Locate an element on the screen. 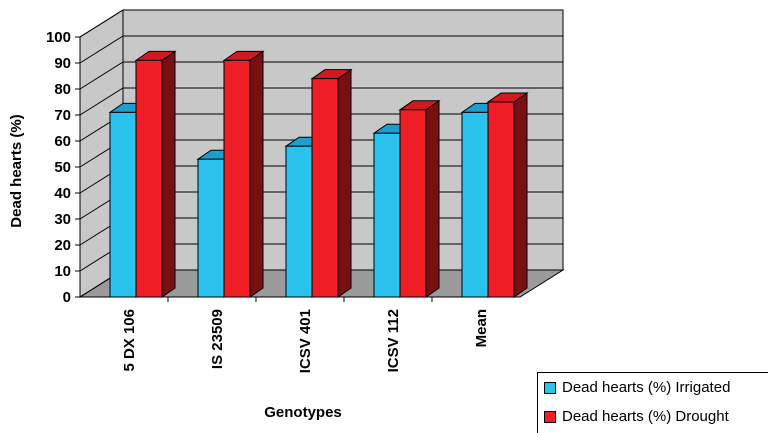  y-tick-label: 20 is located at coordinates (62, 245).